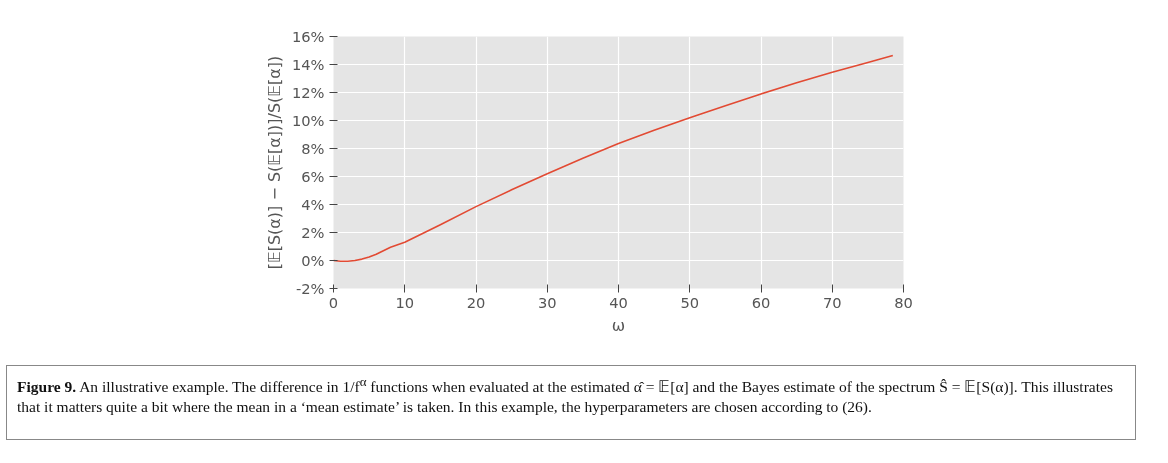 This screenshot has width=1168, height=463. Describe the element at coordinates (618, 302) in the screenshot. I see `x-tick-label: 40` at that location.